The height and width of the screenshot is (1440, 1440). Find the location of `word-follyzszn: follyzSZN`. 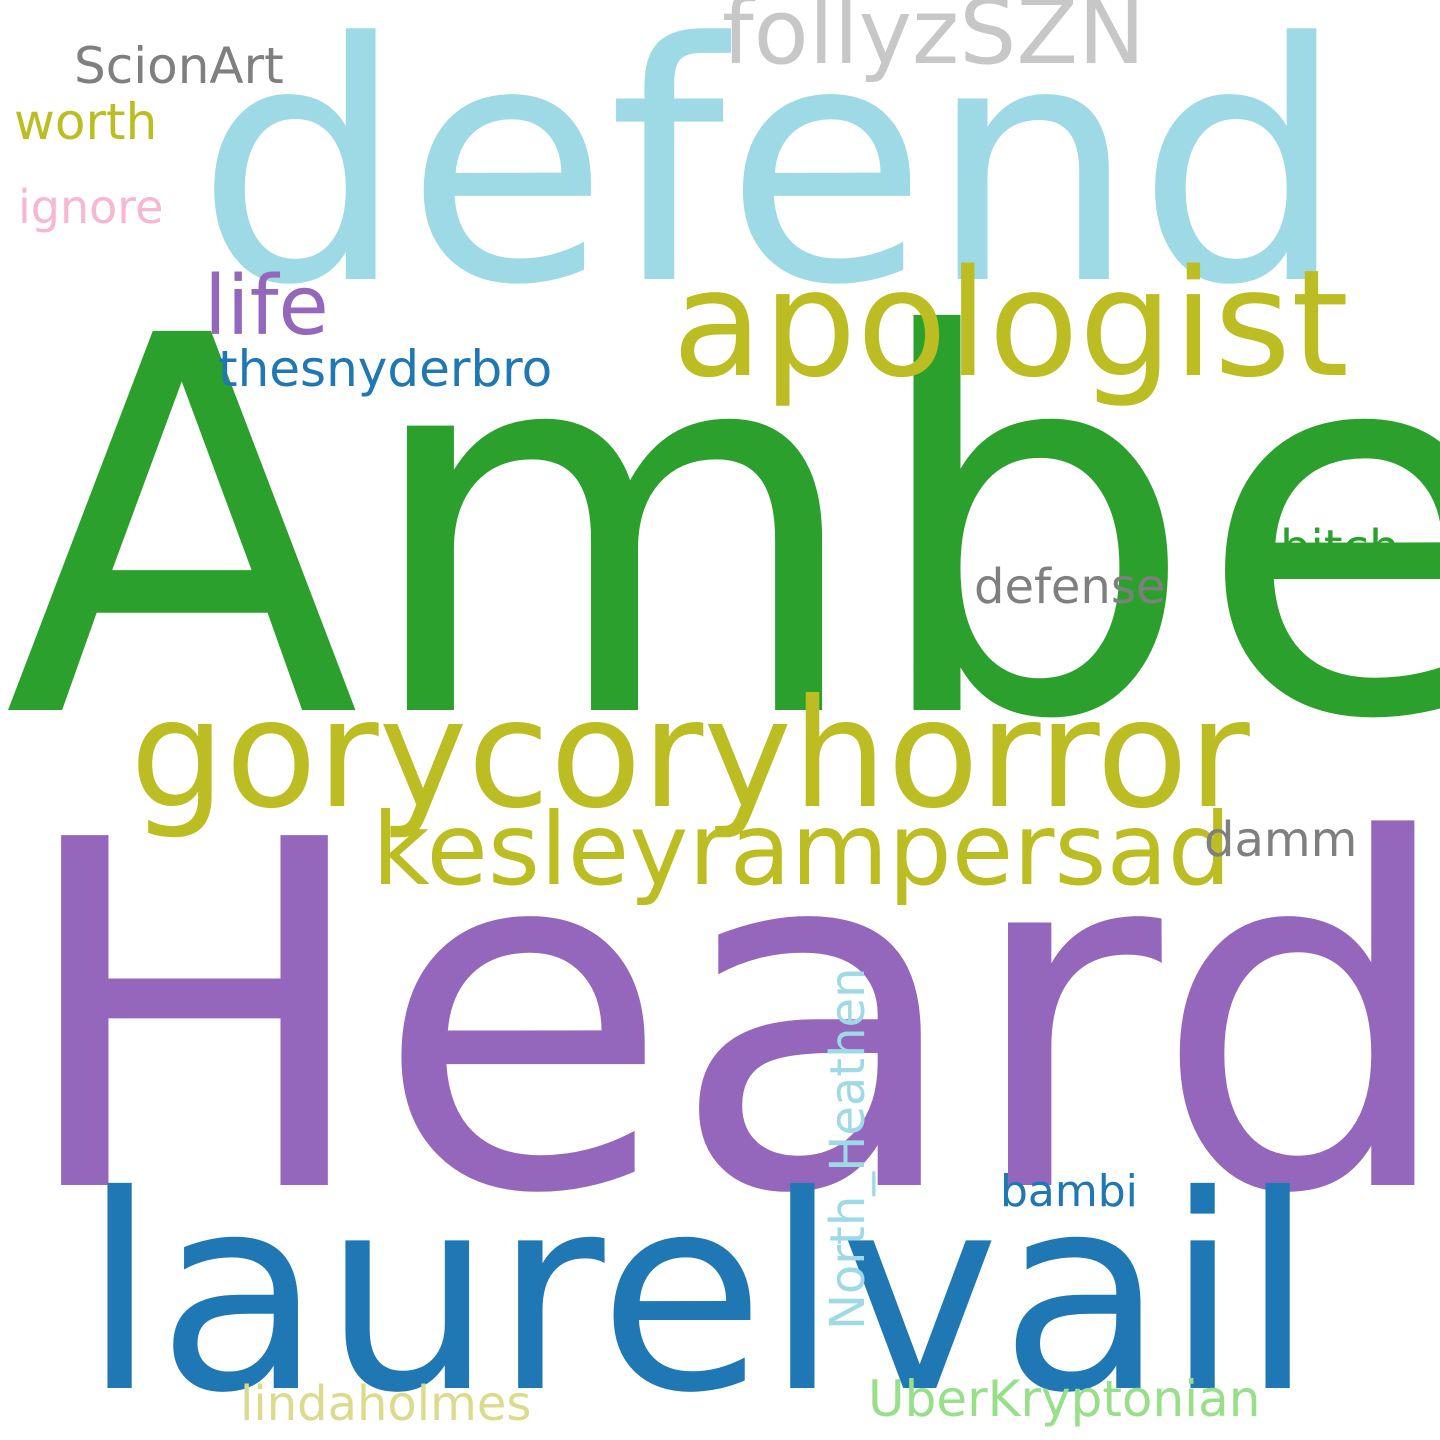

word-follyzszn: follyzSZN is located at coordinates (934, 42).